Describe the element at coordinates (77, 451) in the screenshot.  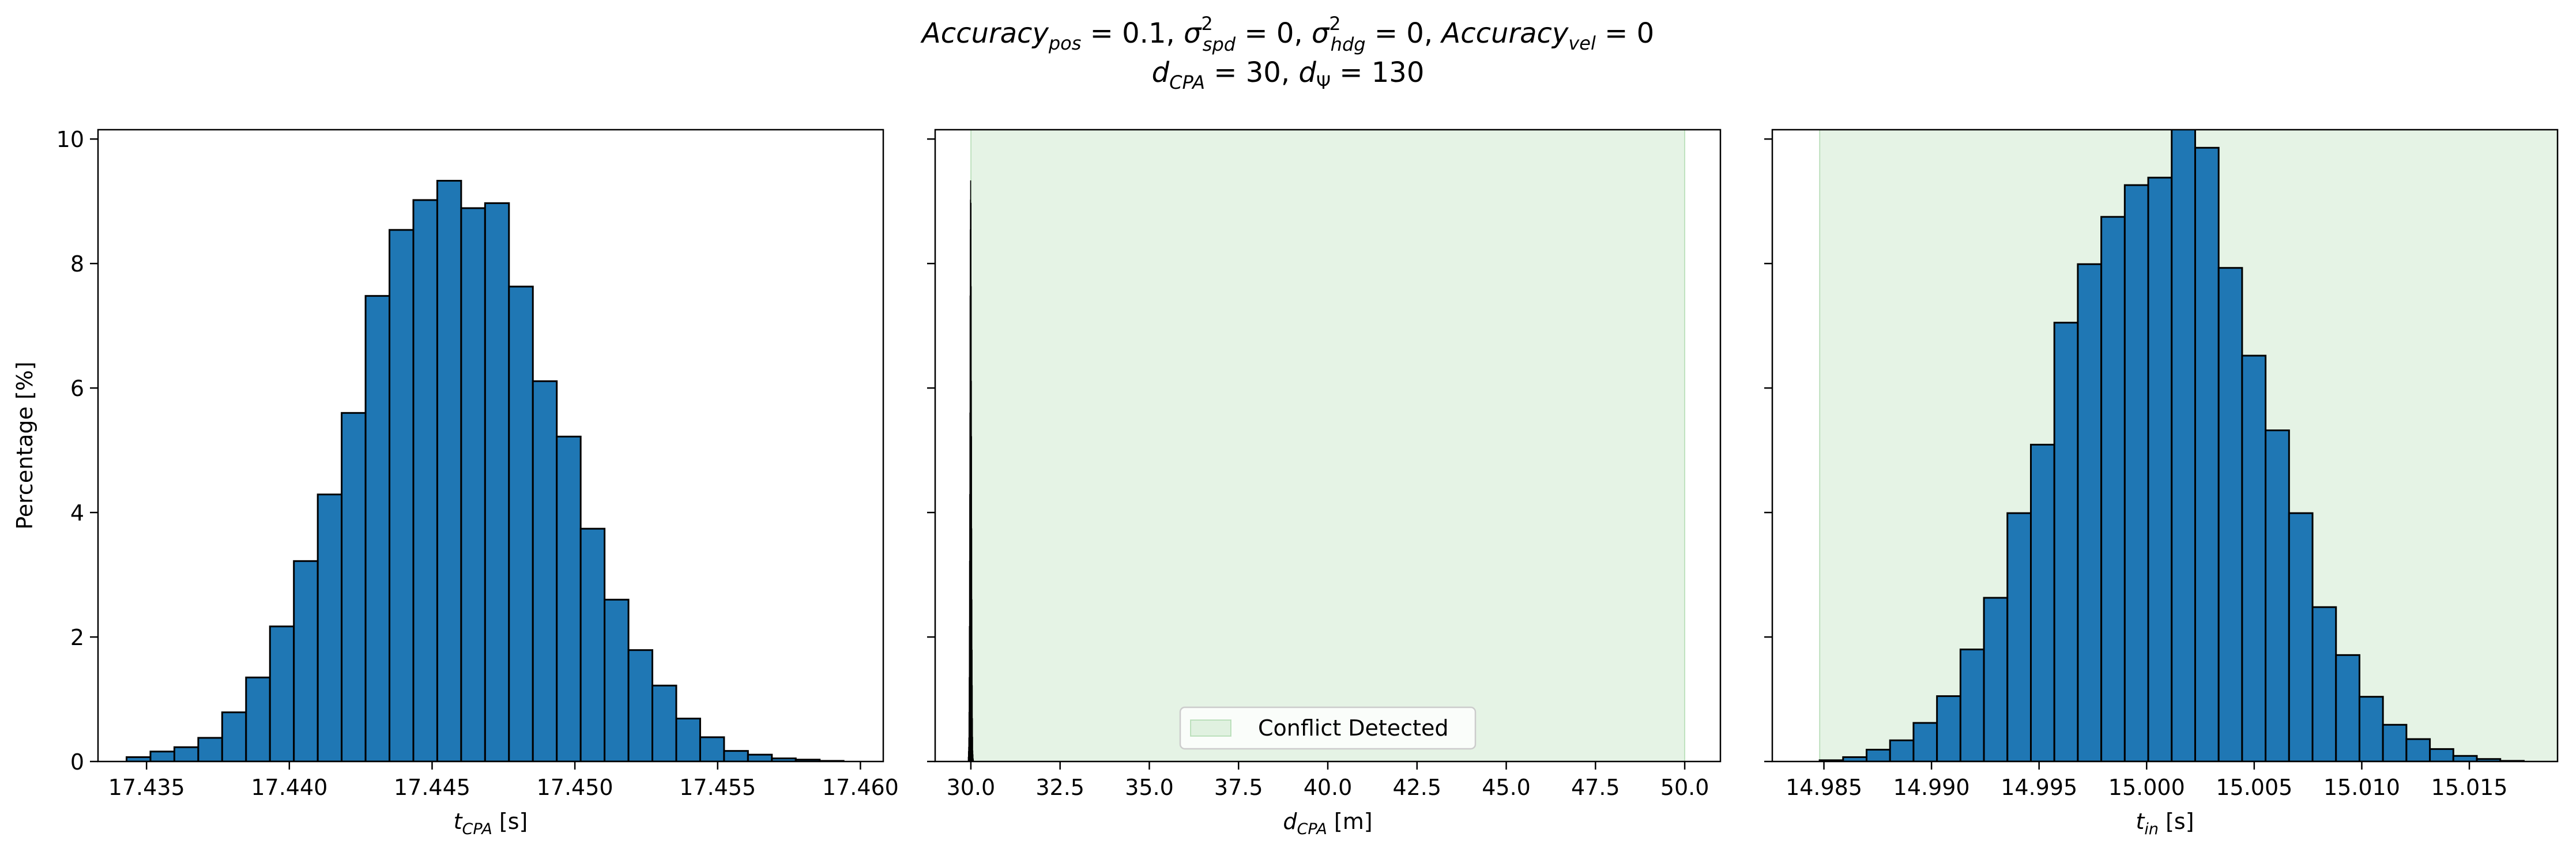
I see `panel1-yticks: 0 2 4 6 8 10` at that location.